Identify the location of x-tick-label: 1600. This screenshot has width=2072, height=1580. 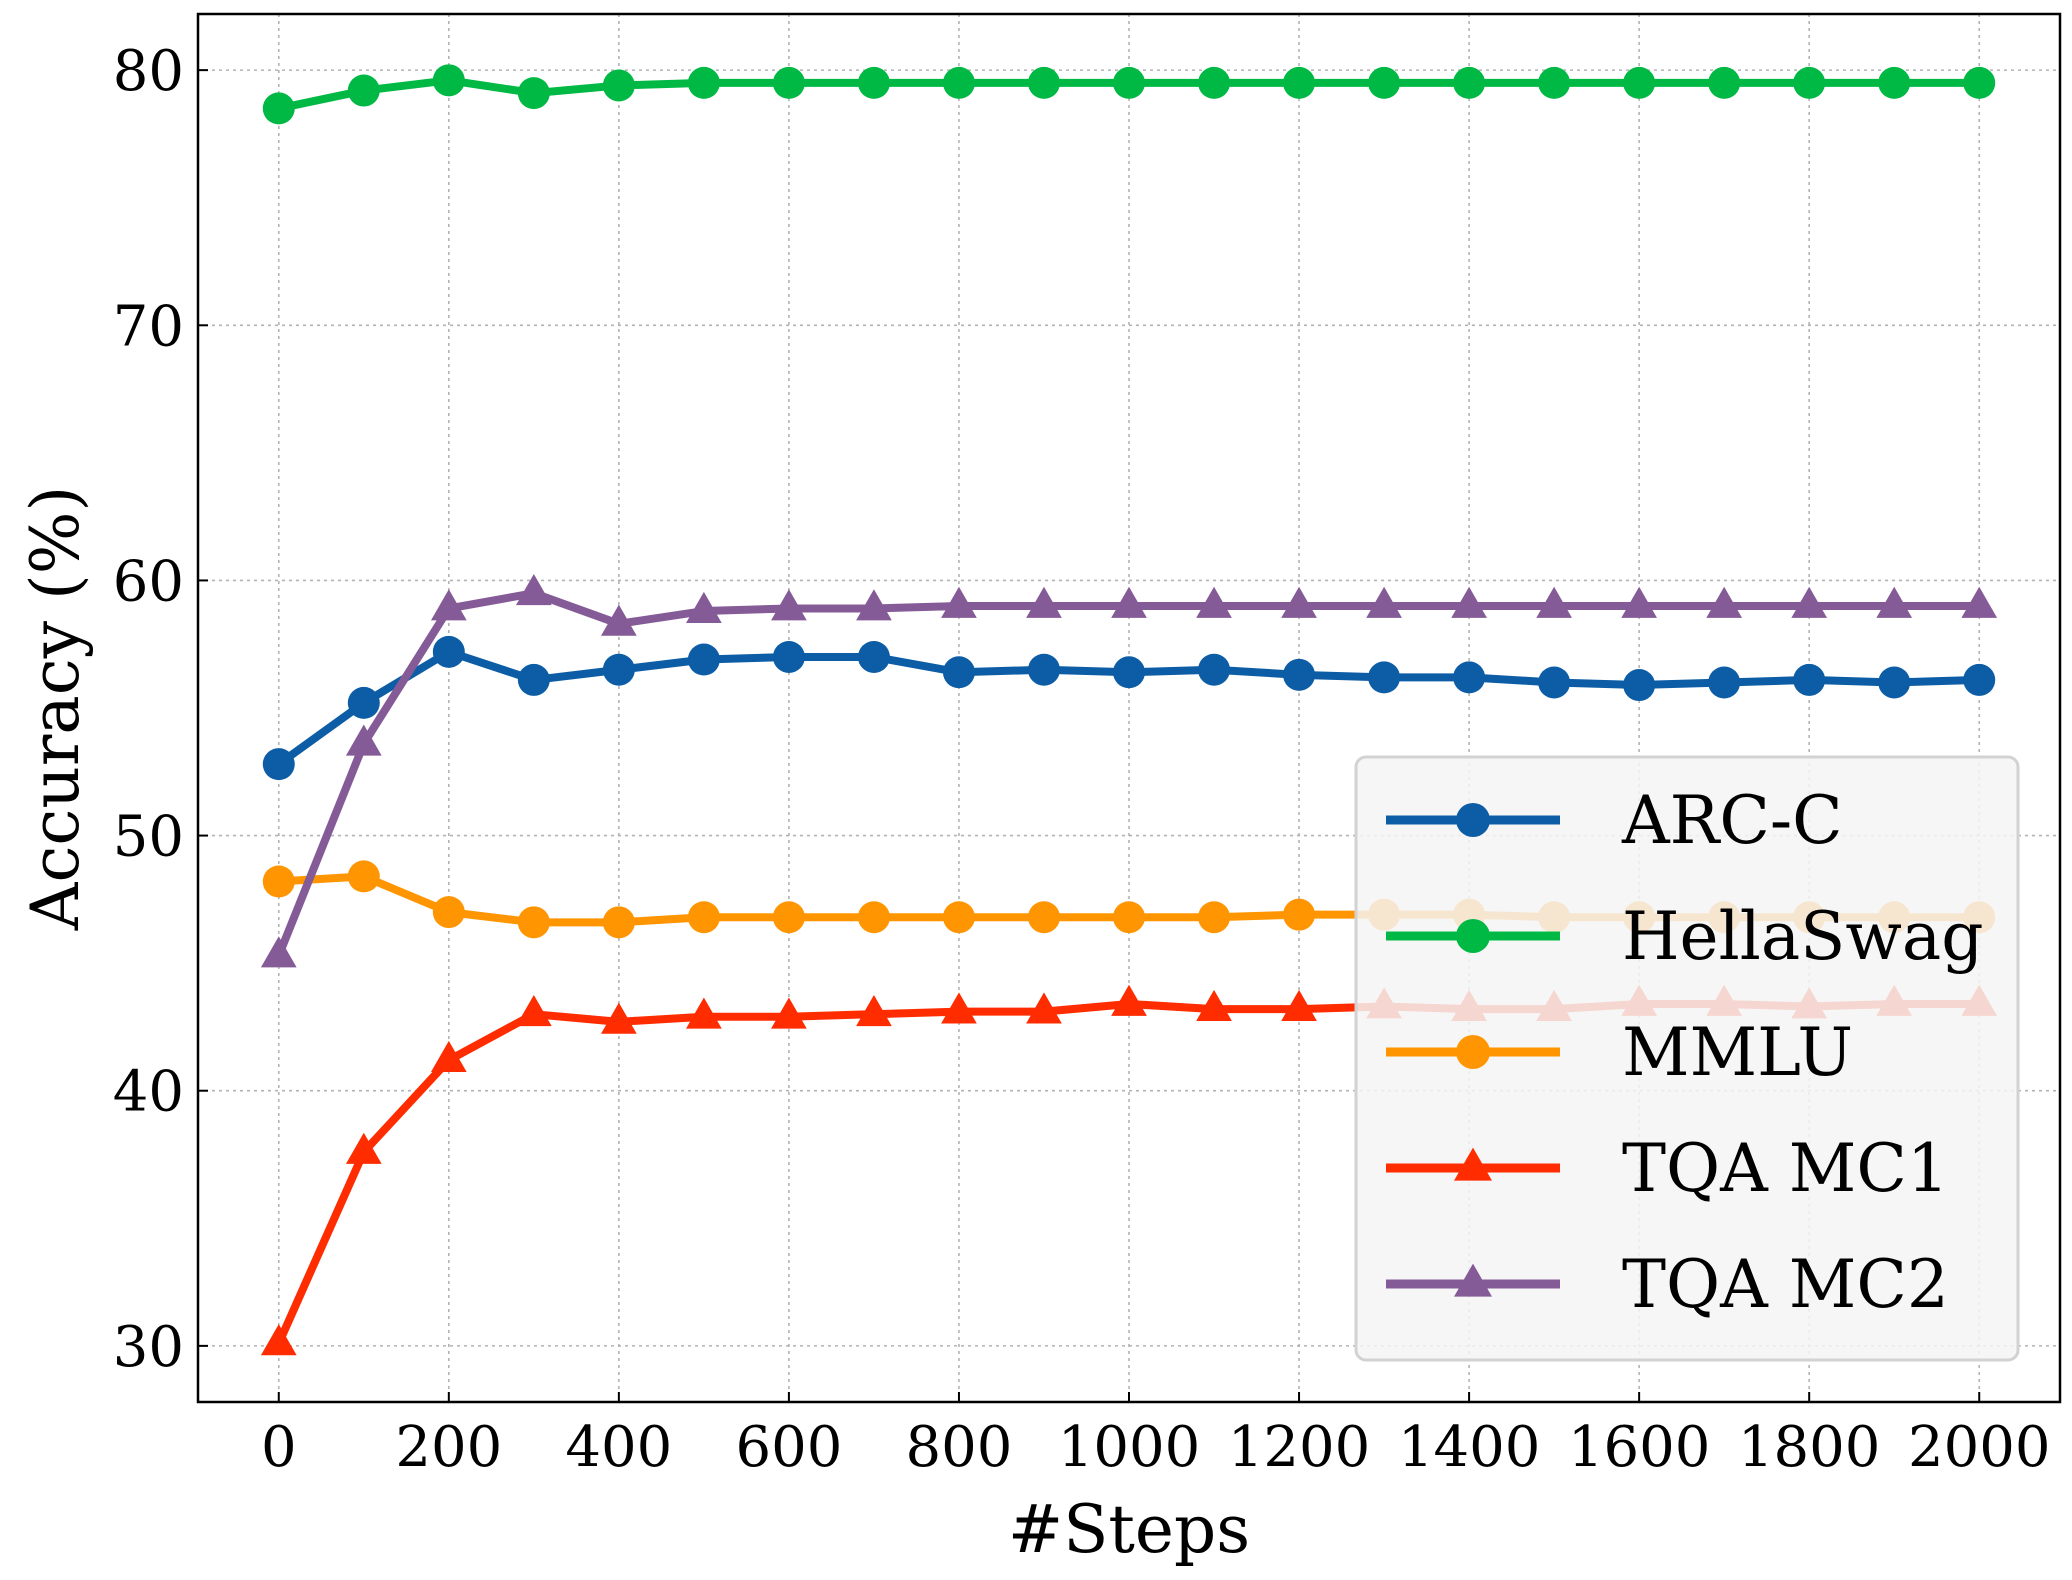
(1639, 1447).